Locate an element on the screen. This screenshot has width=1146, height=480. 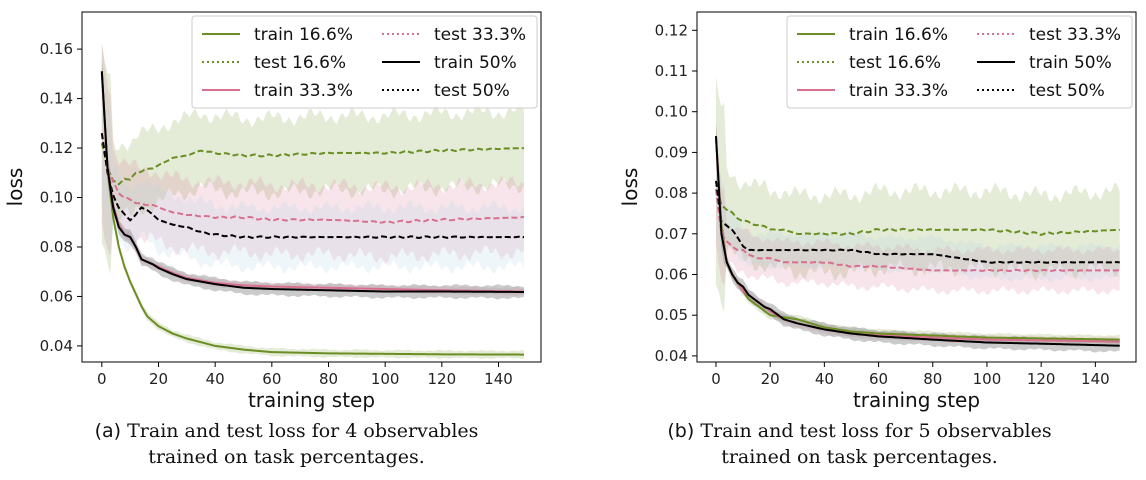
caption-line2-b: trained on task percentages. is located at coordinates (859, 457).